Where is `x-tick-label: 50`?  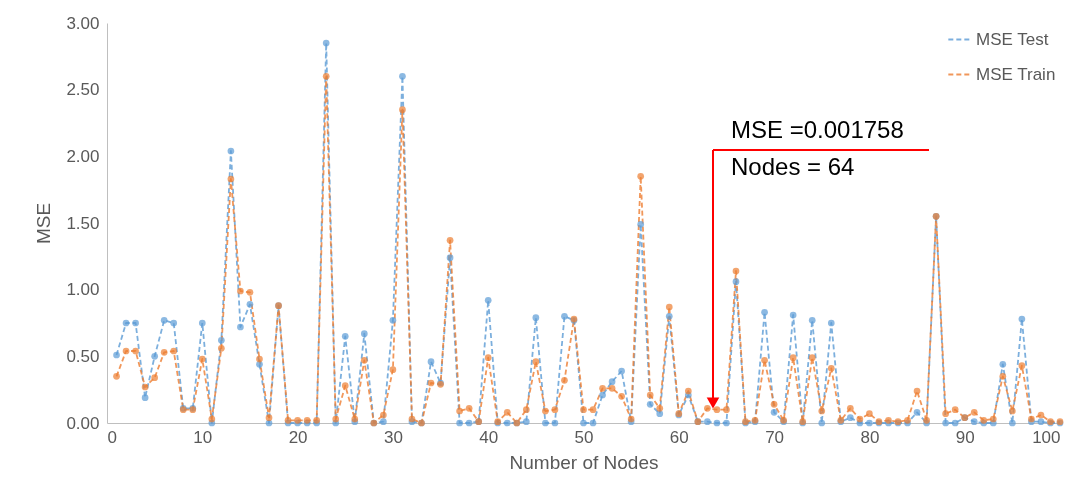 x-tick-label: 50 is located at coordinates (584, 437).